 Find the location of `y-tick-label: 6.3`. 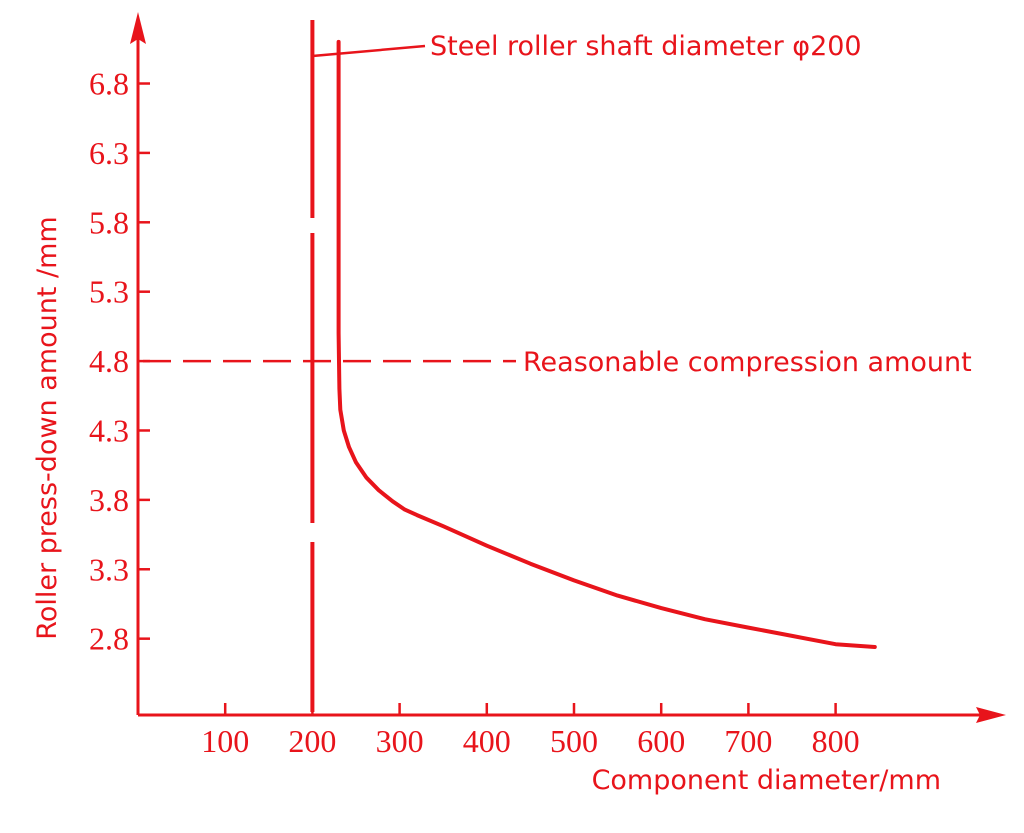

y-tick-label: 6.3 is located at coordinates (109, 153).